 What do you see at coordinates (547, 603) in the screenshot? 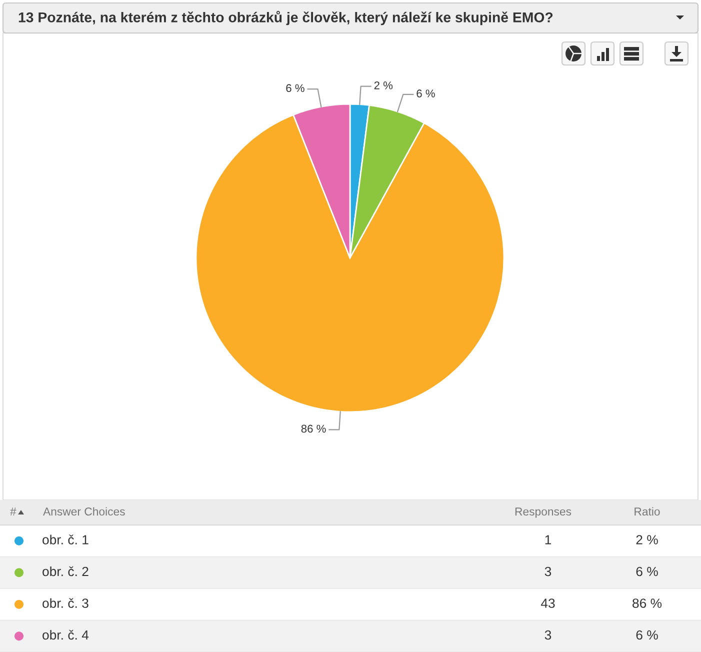
I see `text: 43` at bounding box center [547, 603].